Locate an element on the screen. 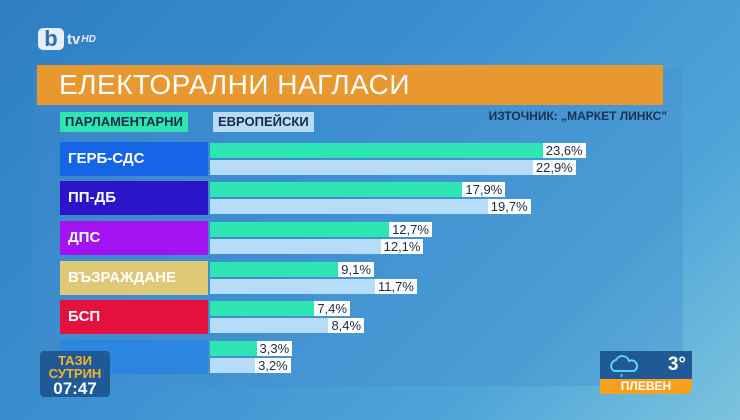  value-parliamentary: 23,6% is located at coordinates (564, 150).